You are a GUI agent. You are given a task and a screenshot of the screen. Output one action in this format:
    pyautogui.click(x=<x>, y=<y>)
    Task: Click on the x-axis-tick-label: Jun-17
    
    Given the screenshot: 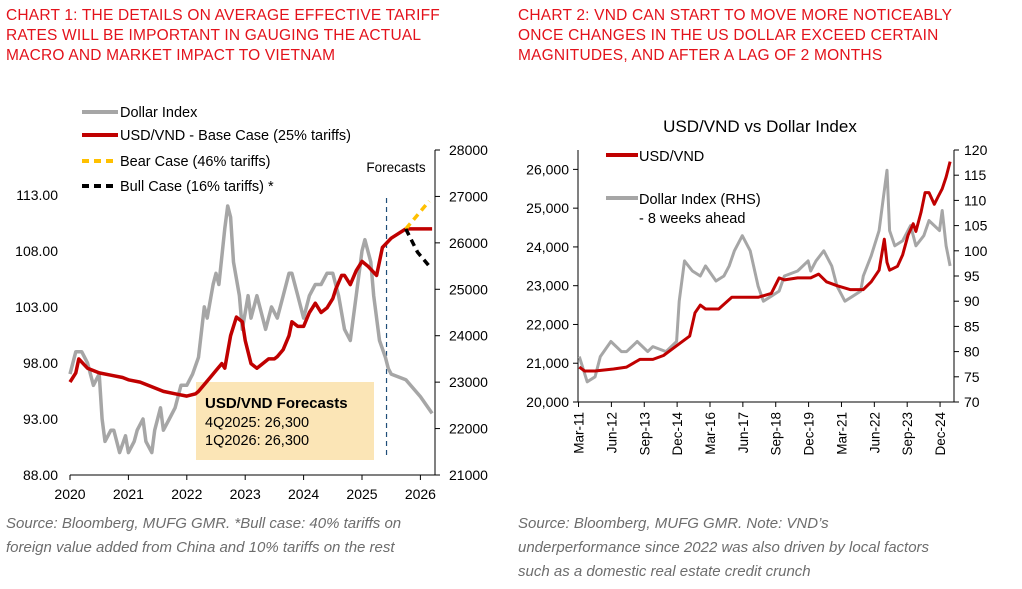 What is the action you would take?
    pyautogui.click(x=743, y=432)
    